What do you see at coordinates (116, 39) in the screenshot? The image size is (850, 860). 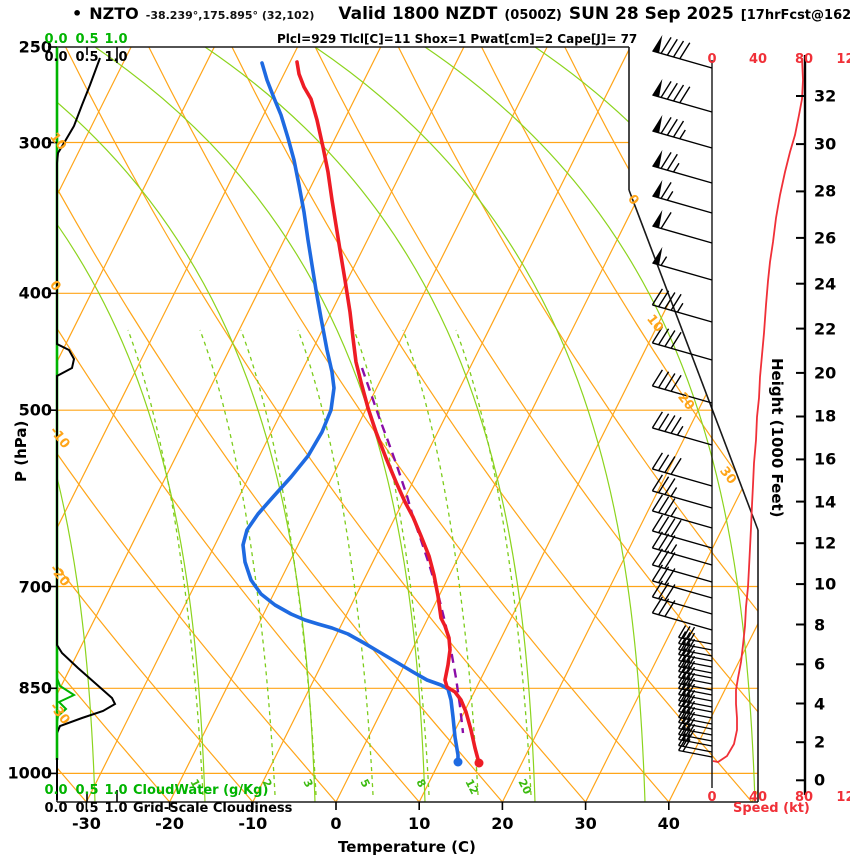 I see `cloudwater-scale-top: 1.0` at bounding box center [116, 39].